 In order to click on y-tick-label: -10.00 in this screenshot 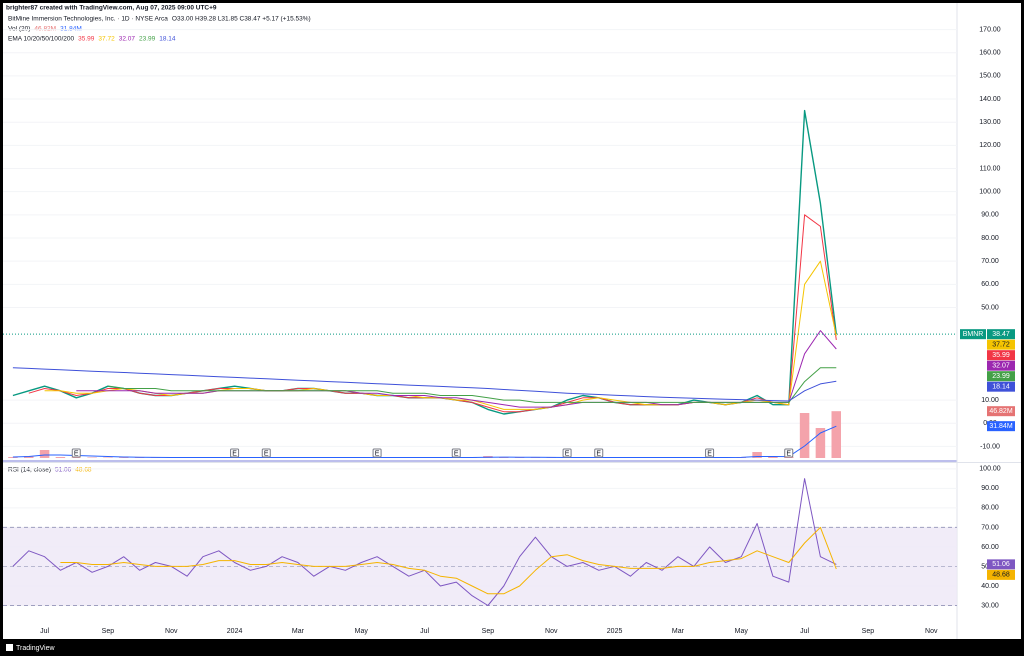, I will do `click(990, 446)`.